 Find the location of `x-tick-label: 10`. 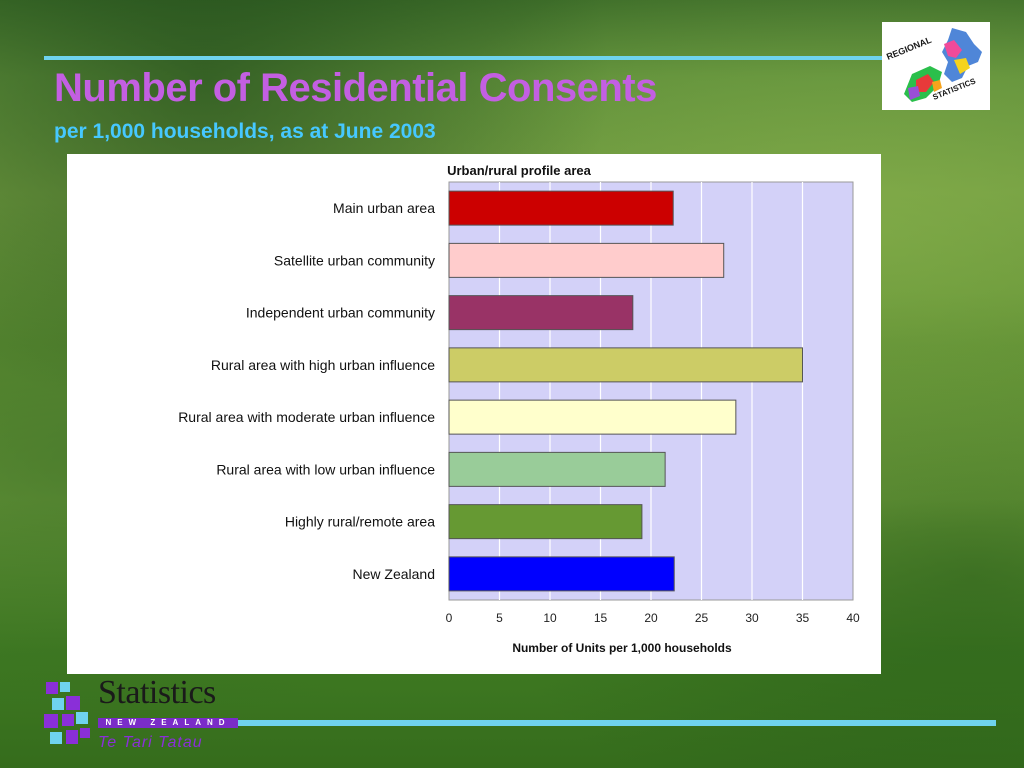

x-tick-label: 10 is located at coordinates (550, 618).